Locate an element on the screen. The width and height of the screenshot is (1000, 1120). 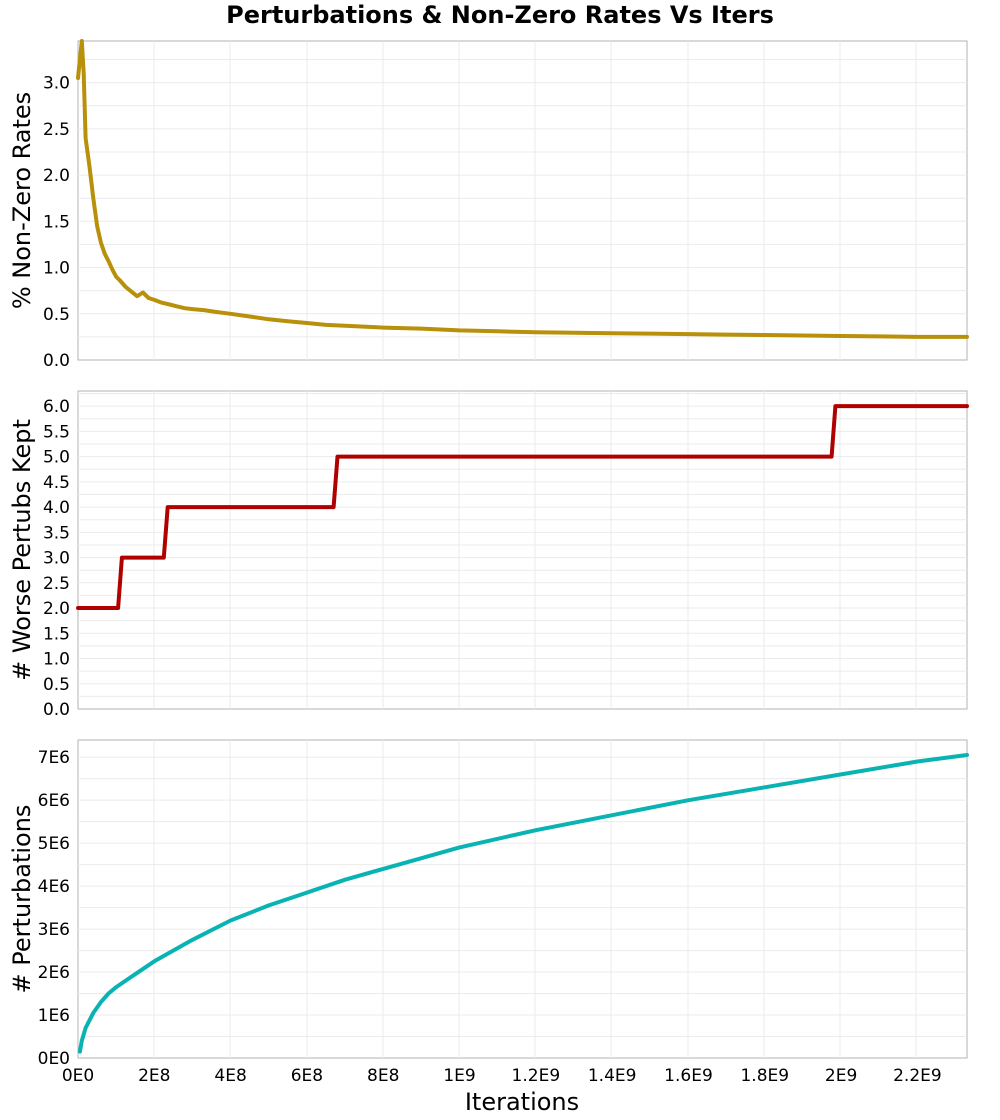
x-tick-label: 2E8 is located at coordinates (154, 1076).